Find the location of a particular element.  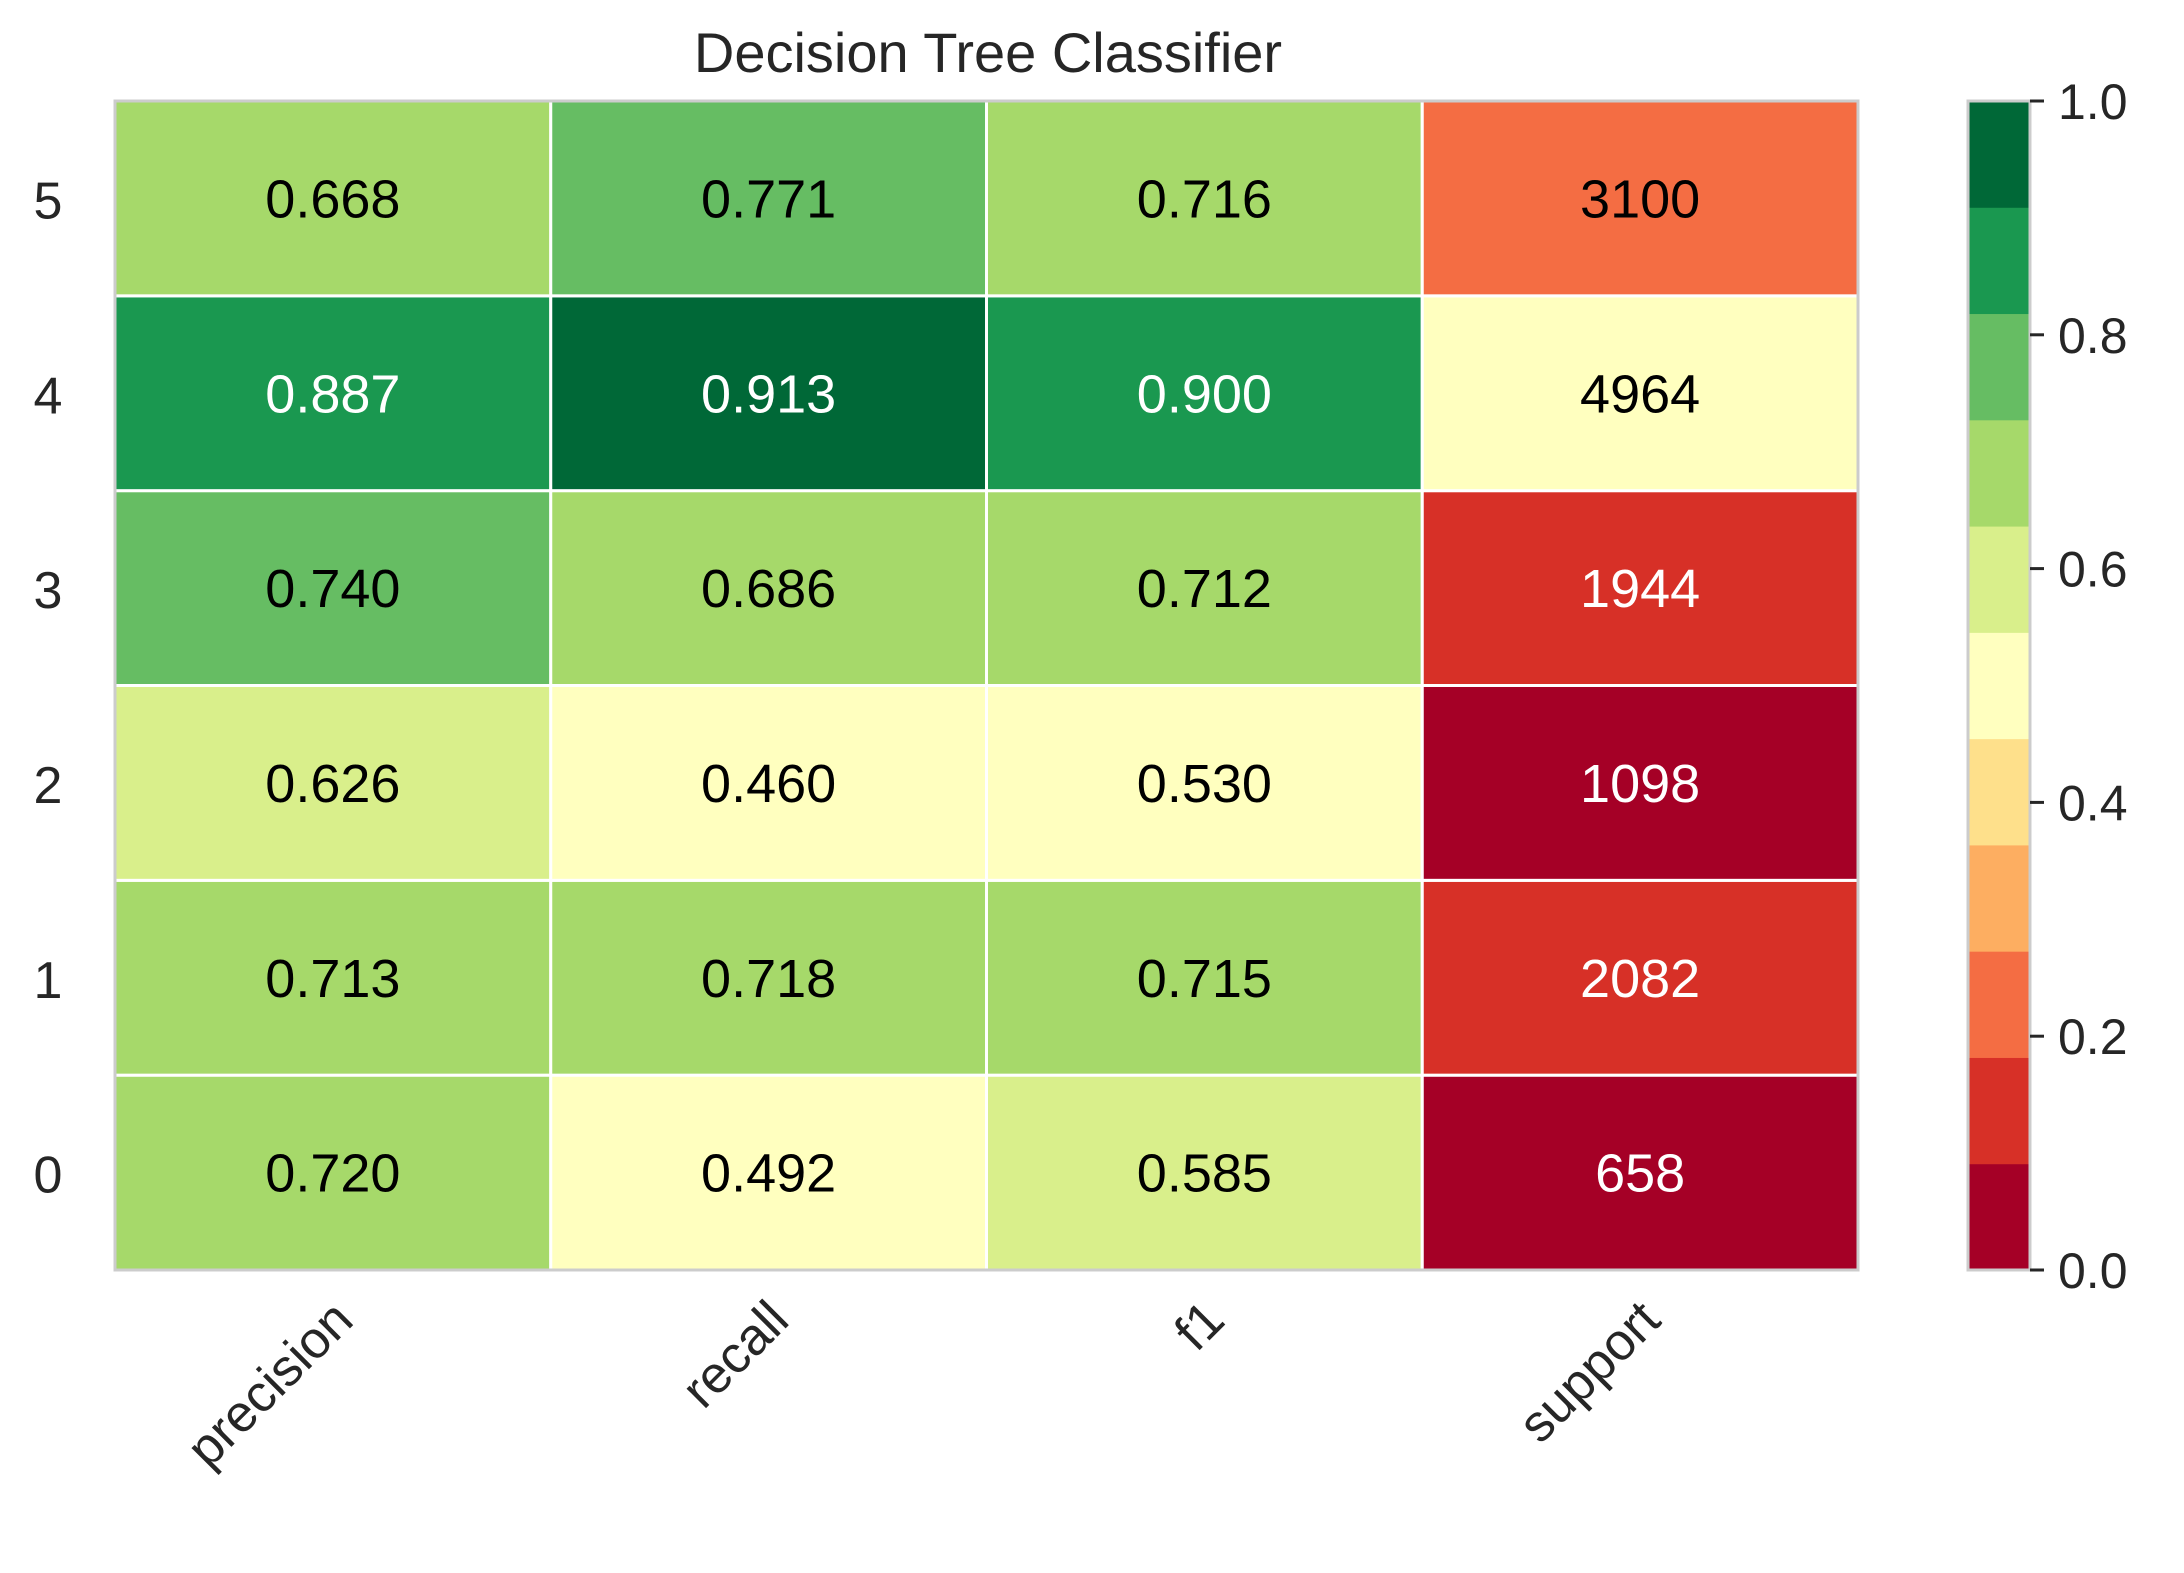

heatmap-cell-5-f1 is located at coordinates (1204, 198).